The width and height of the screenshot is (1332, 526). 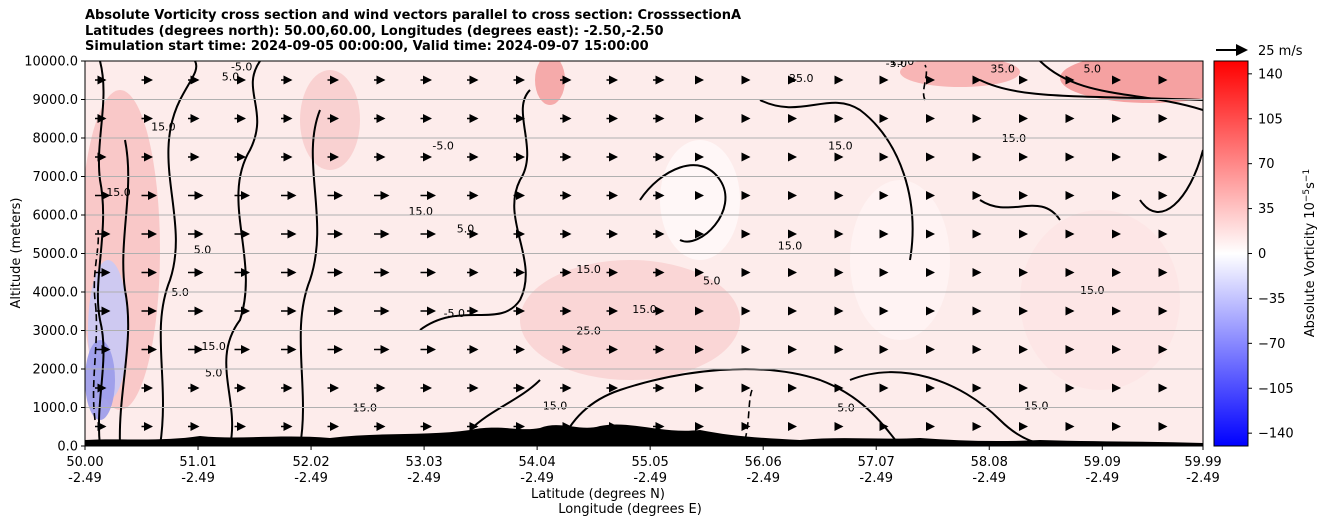 I want to click on colorbar-tick-label: 0, so click(x=1262, y=254).